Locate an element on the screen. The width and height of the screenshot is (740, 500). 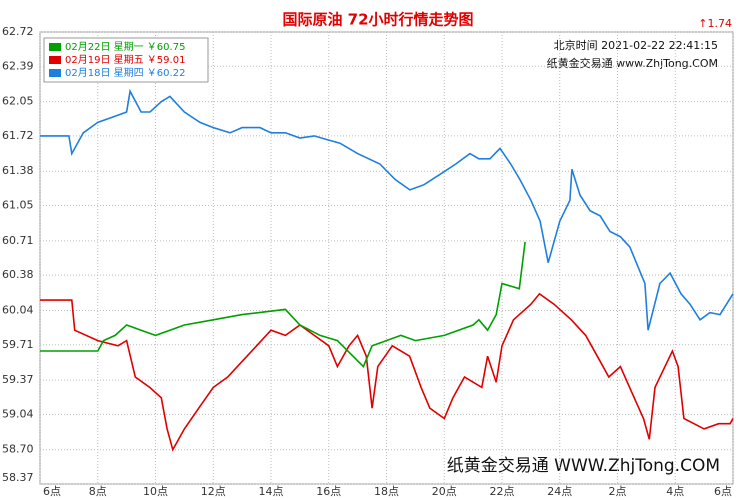
change: ↑1.74 is located at coordinates (715, 23).